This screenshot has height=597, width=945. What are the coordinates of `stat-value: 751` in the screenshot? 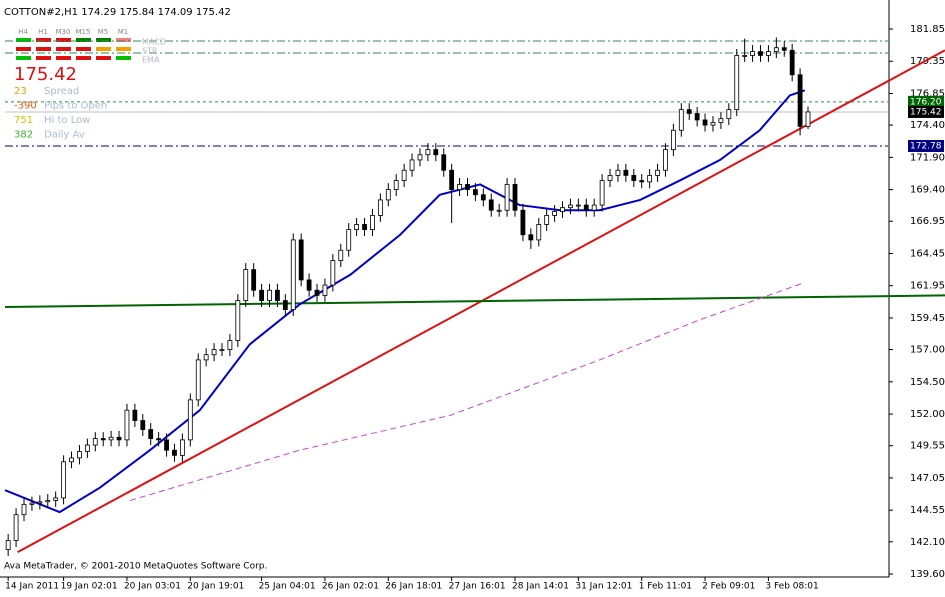 It's located at (23, 120).